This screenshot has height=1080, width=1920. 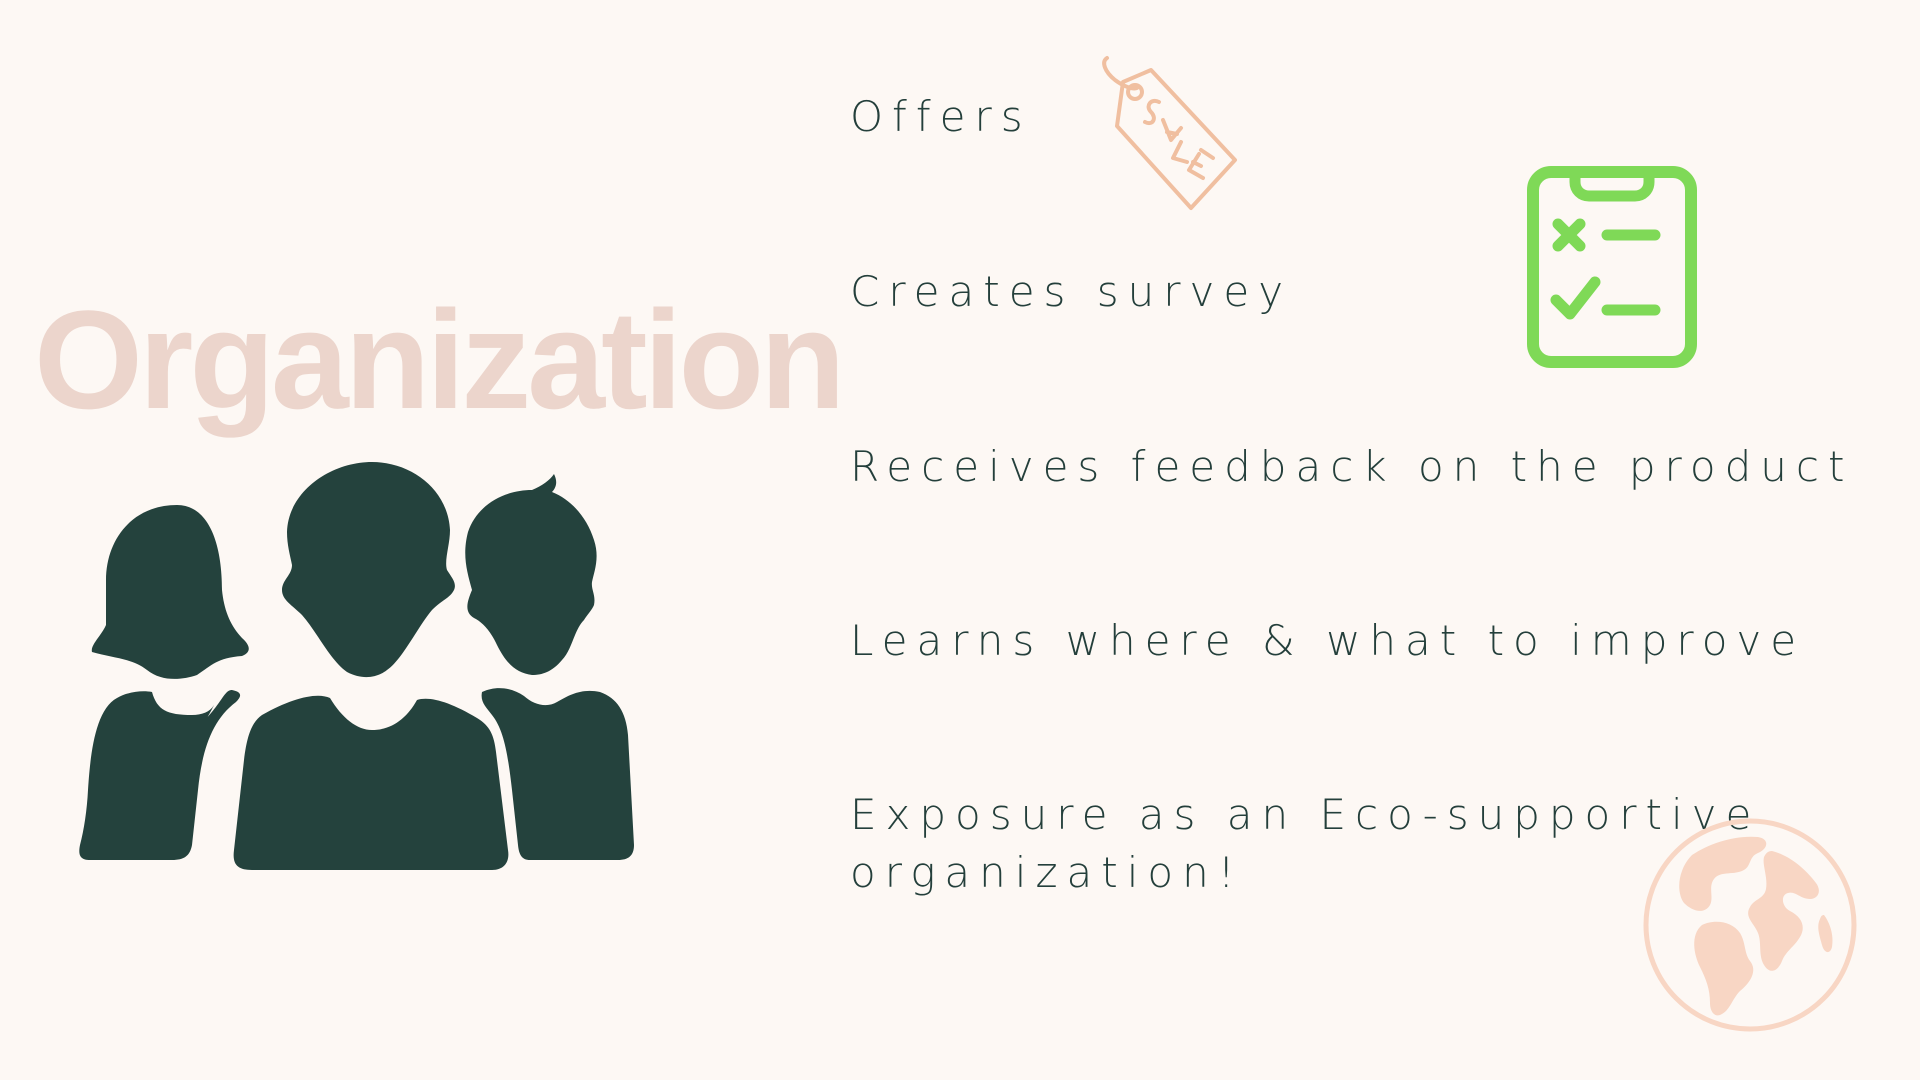 What do you see at coordinates (1047, 872) in the screenshot?
I see `list-item-text-line-2: organization!` at bounding box center [1047, 872].